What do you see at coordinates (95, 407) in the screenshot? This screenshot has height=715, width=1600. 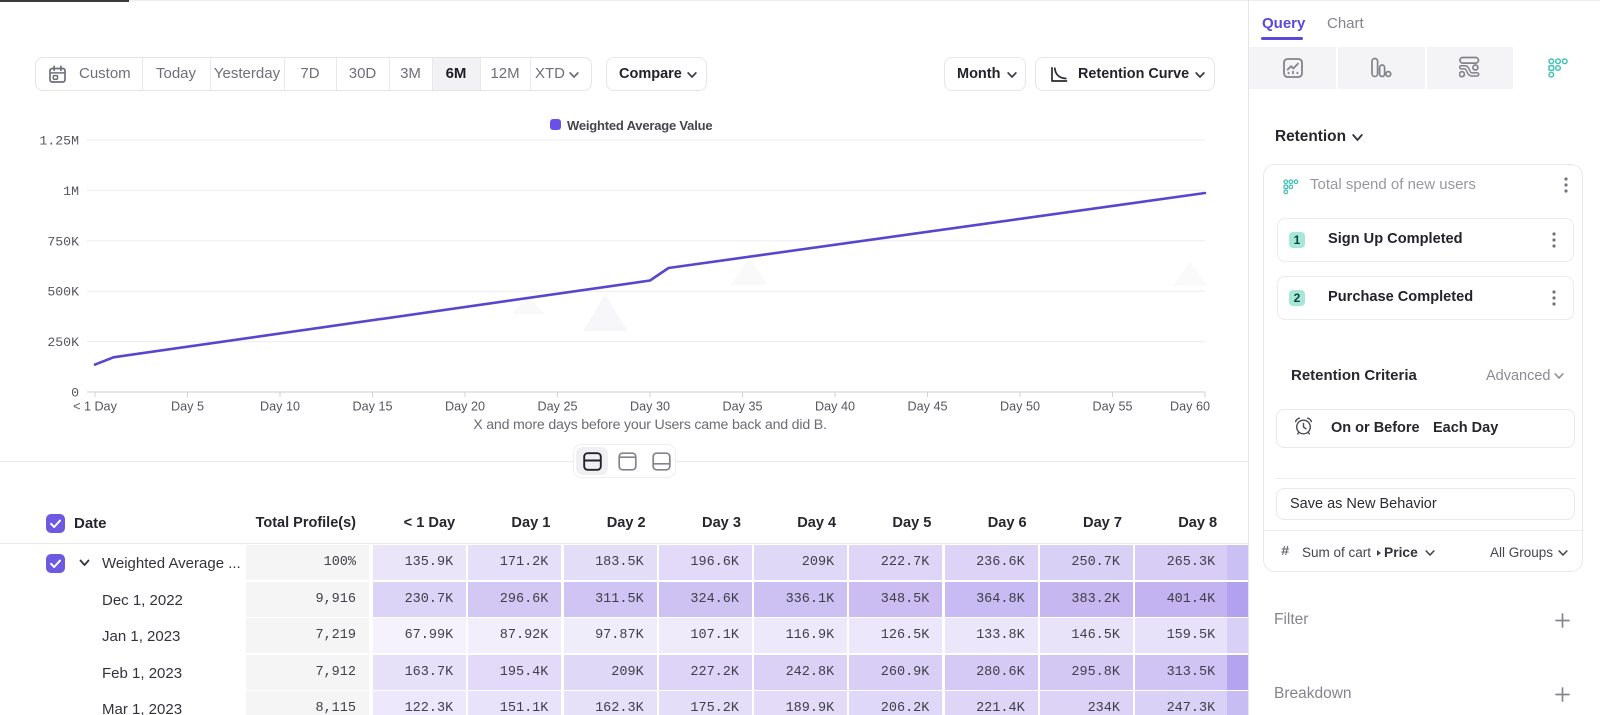 I see `svg-text: < 1 Day` at bounding box center [95, 407].